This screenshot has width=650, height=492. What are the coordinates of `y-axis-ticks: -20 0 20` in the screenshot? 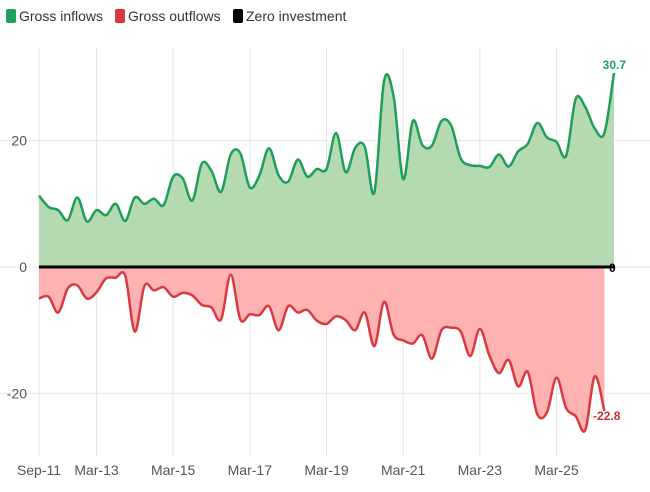 It's located at (17, 267).